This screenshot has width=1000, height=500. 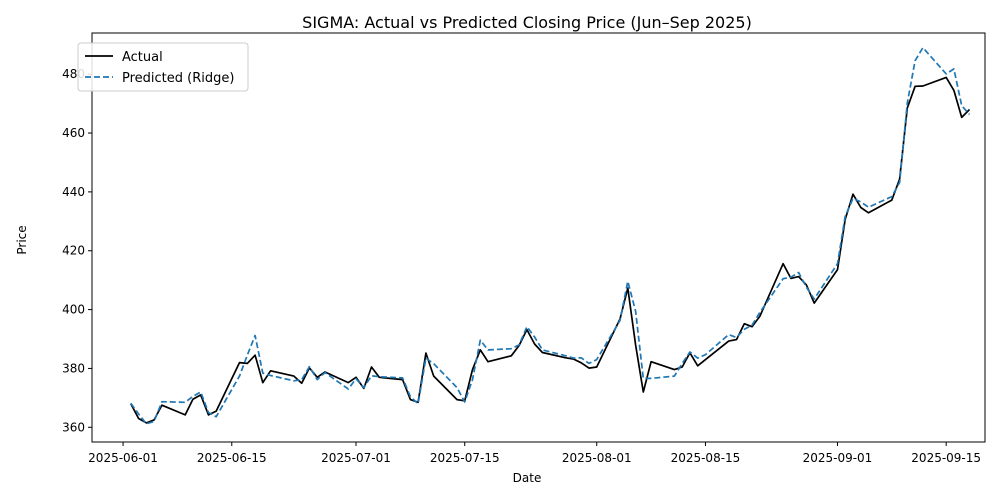 What do you see at coordinates (838, 458) in the screenshot?
I see `x-tick-label: 2025-09-01` at bounding box center [838, 458].